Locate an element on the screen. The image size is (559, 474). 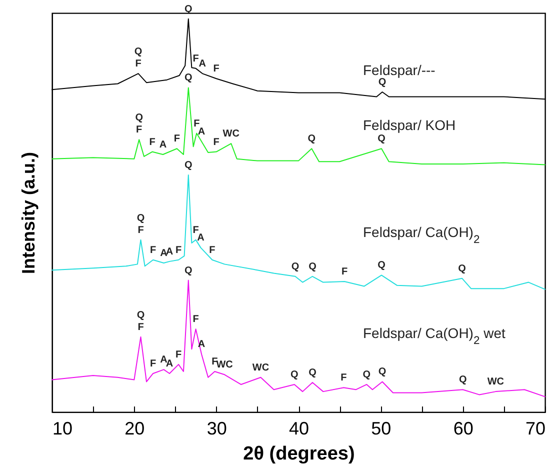
text: Feldspar/ Ca(OH)$_{2}$ is located at coordinates (421, 235).